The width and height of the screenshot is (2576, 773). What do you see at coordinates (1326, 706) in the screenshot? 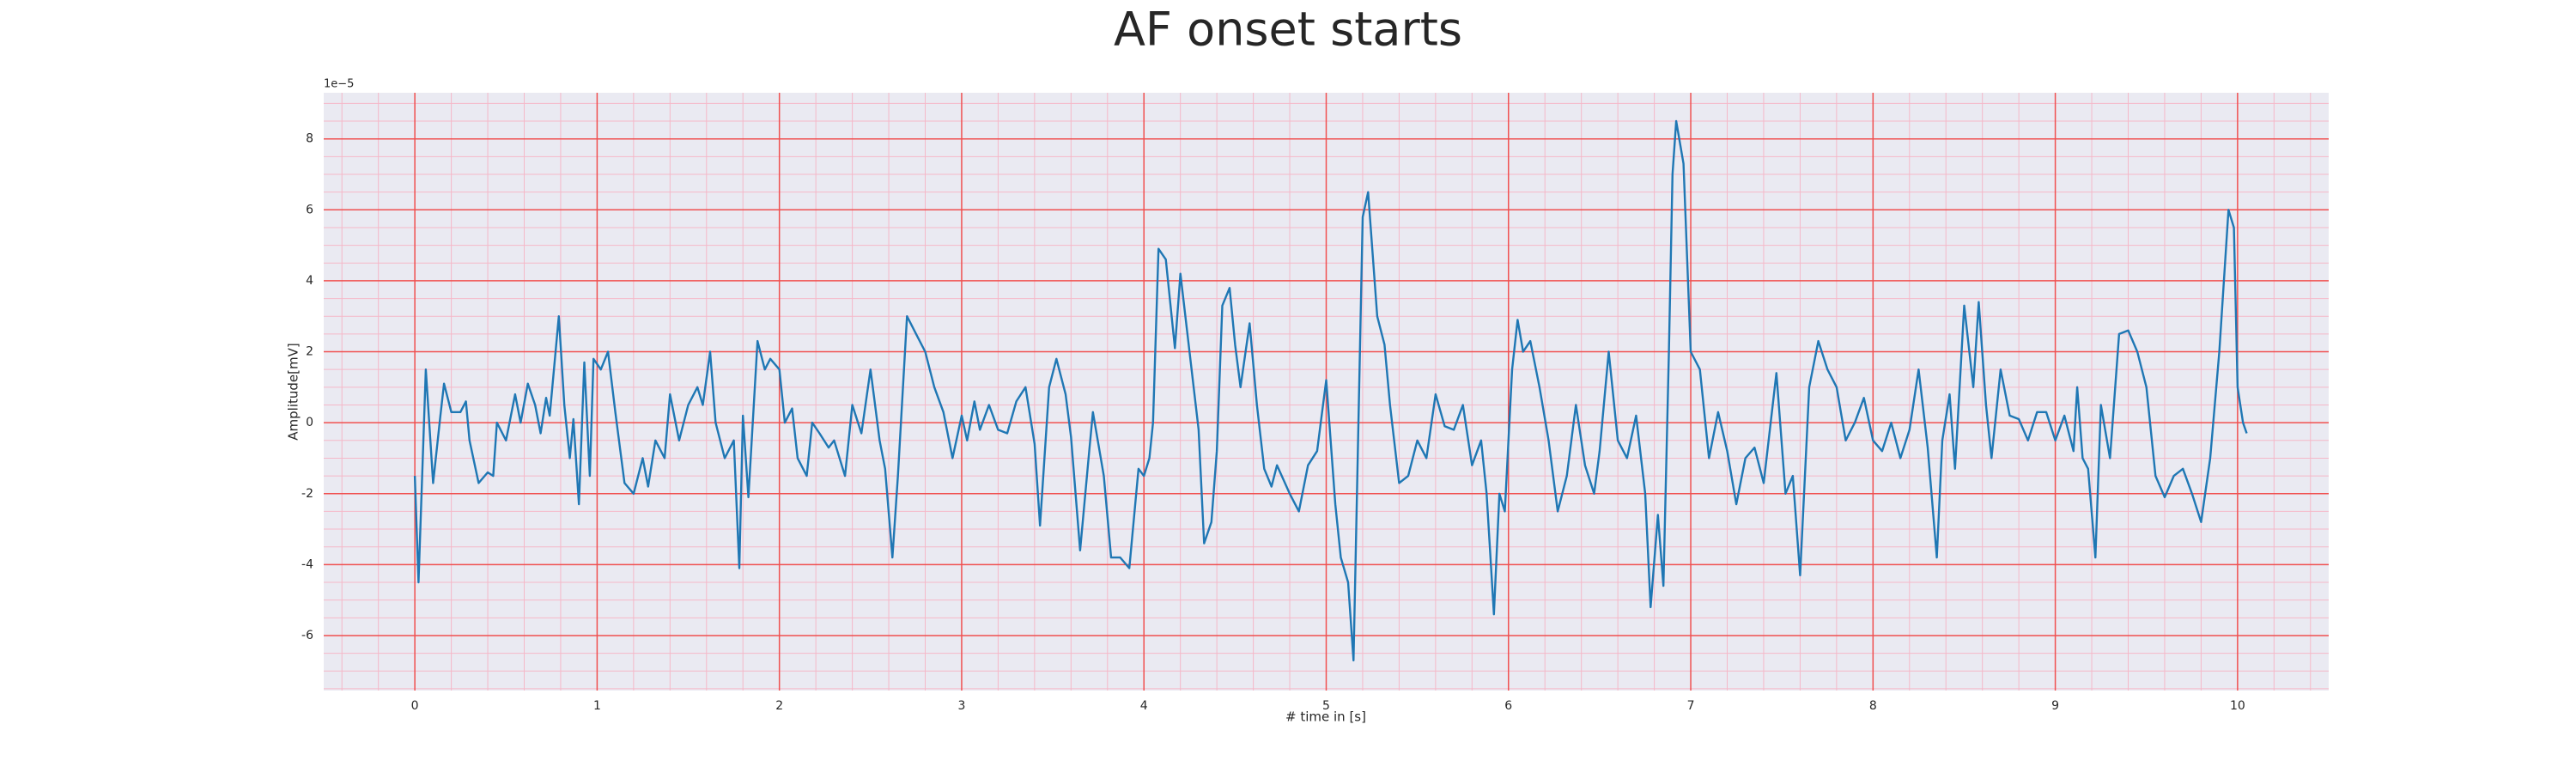
I see `x-tick-label: 5` at bounding box center [1326, 706].